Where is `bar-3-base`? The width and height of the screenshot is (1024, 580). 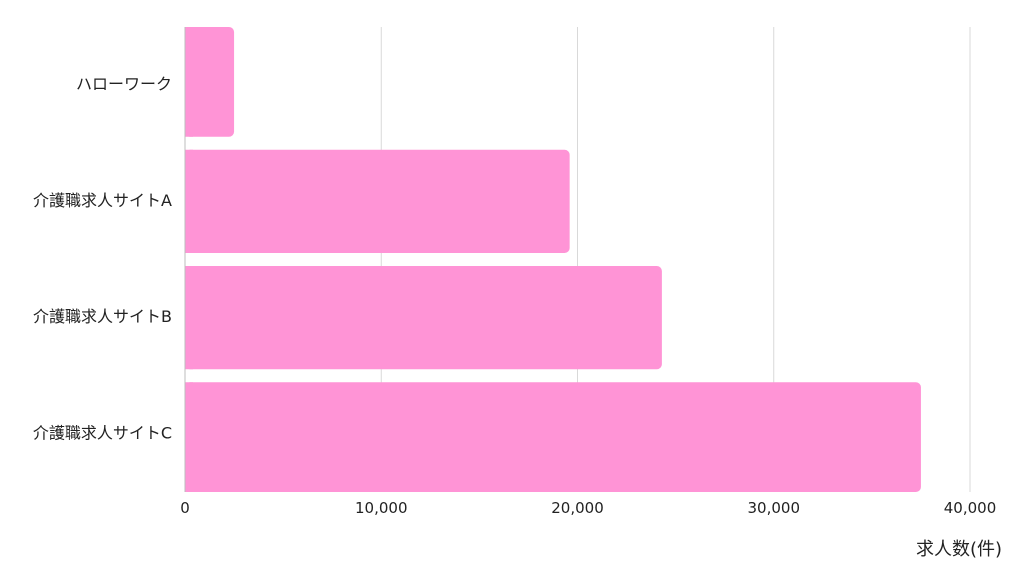 bar-3-base is located at coordinates (189, 437).